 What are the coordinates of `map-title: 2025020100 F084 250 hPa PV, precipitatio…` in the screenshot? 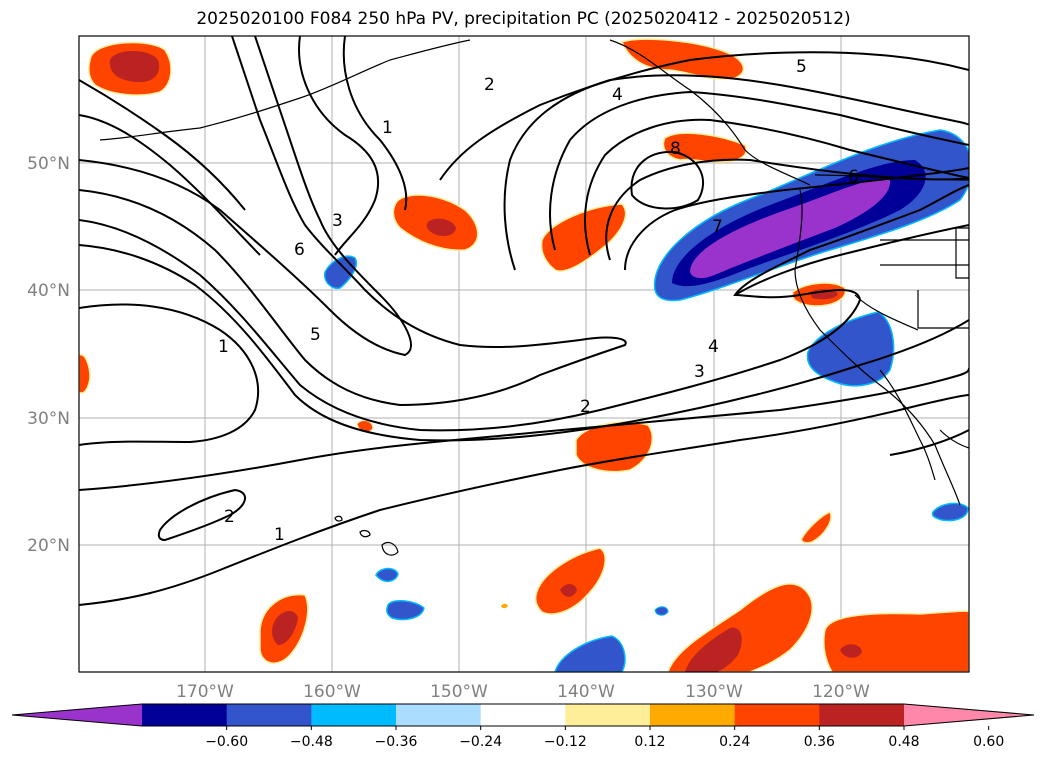 It's located at (523, 19).